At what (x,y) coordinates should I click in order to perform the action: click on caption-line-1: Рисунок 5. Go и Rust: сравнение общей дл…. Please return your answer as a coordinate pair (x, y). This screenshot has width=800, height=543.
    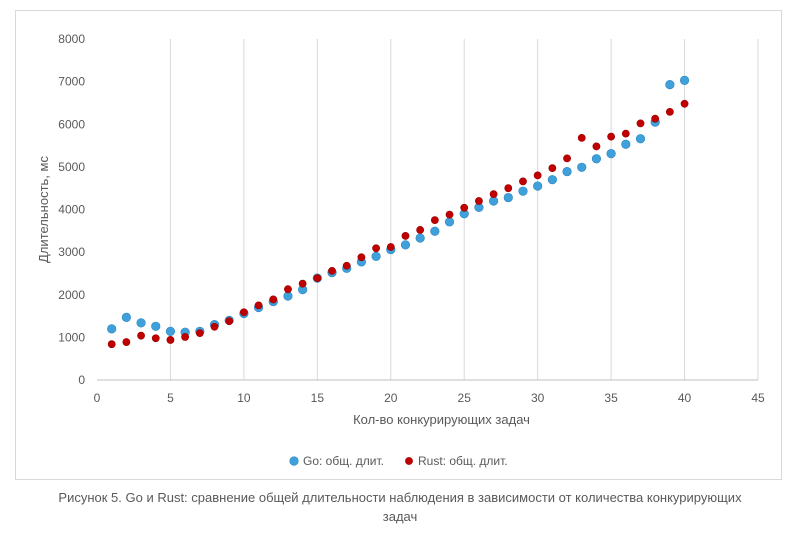
    Looking at the image, I should click on (400, 497).